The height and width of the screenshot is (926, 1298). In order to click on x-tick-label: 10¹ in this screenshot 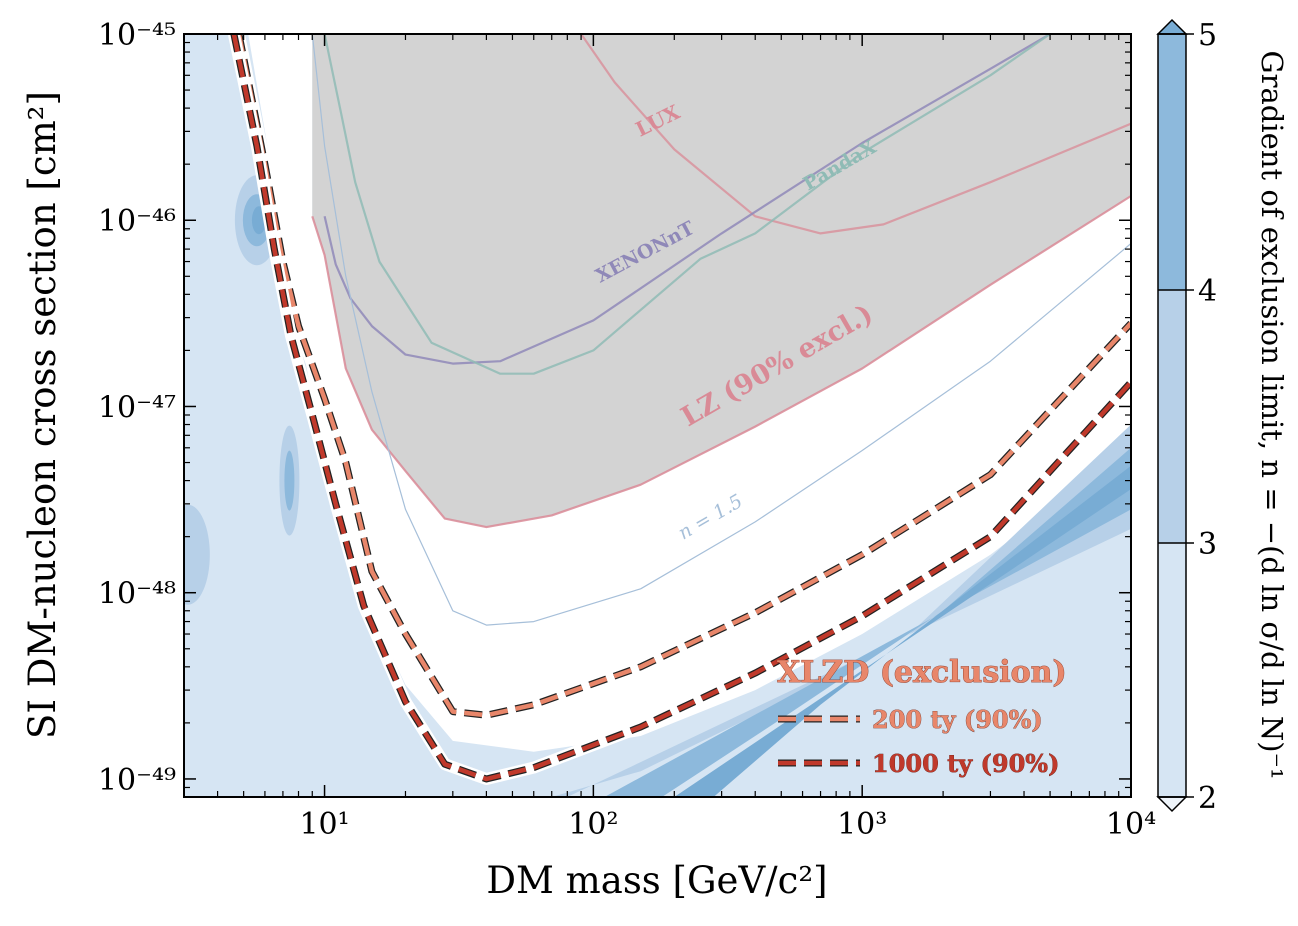, I will do `click(324, 824)`.